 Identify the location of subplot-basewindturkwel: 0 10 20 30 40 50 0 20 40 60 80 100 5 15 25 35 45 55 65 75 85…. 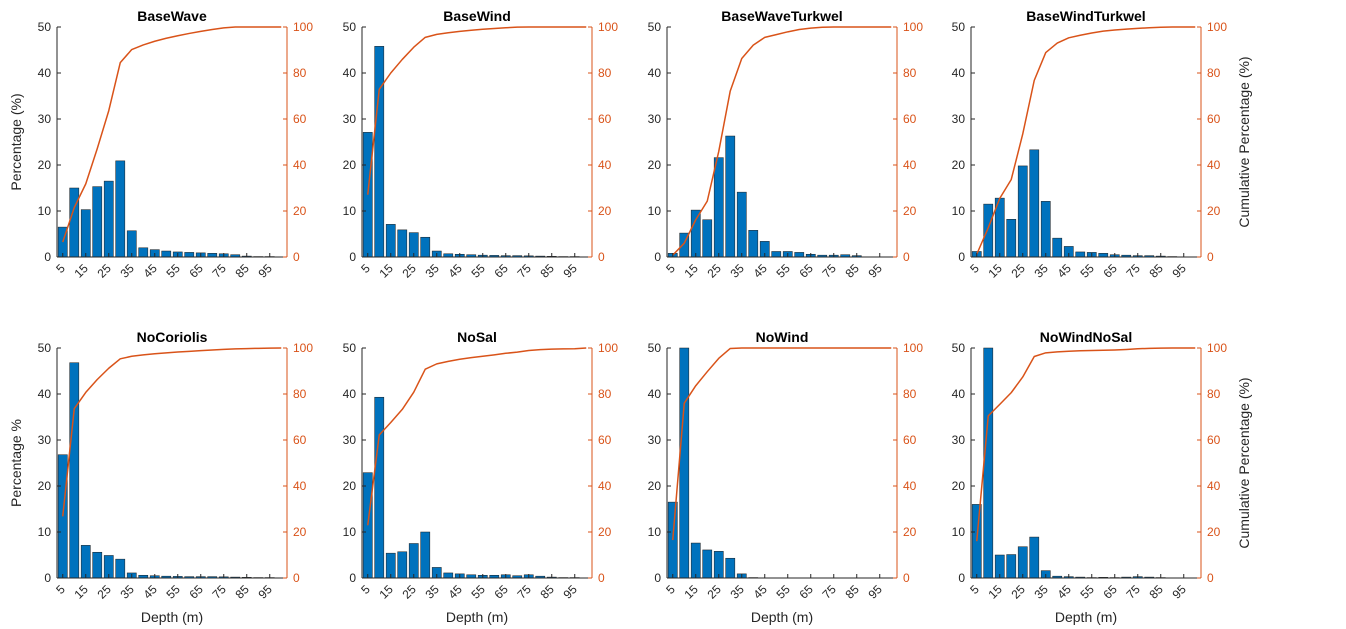
(1102, 144).